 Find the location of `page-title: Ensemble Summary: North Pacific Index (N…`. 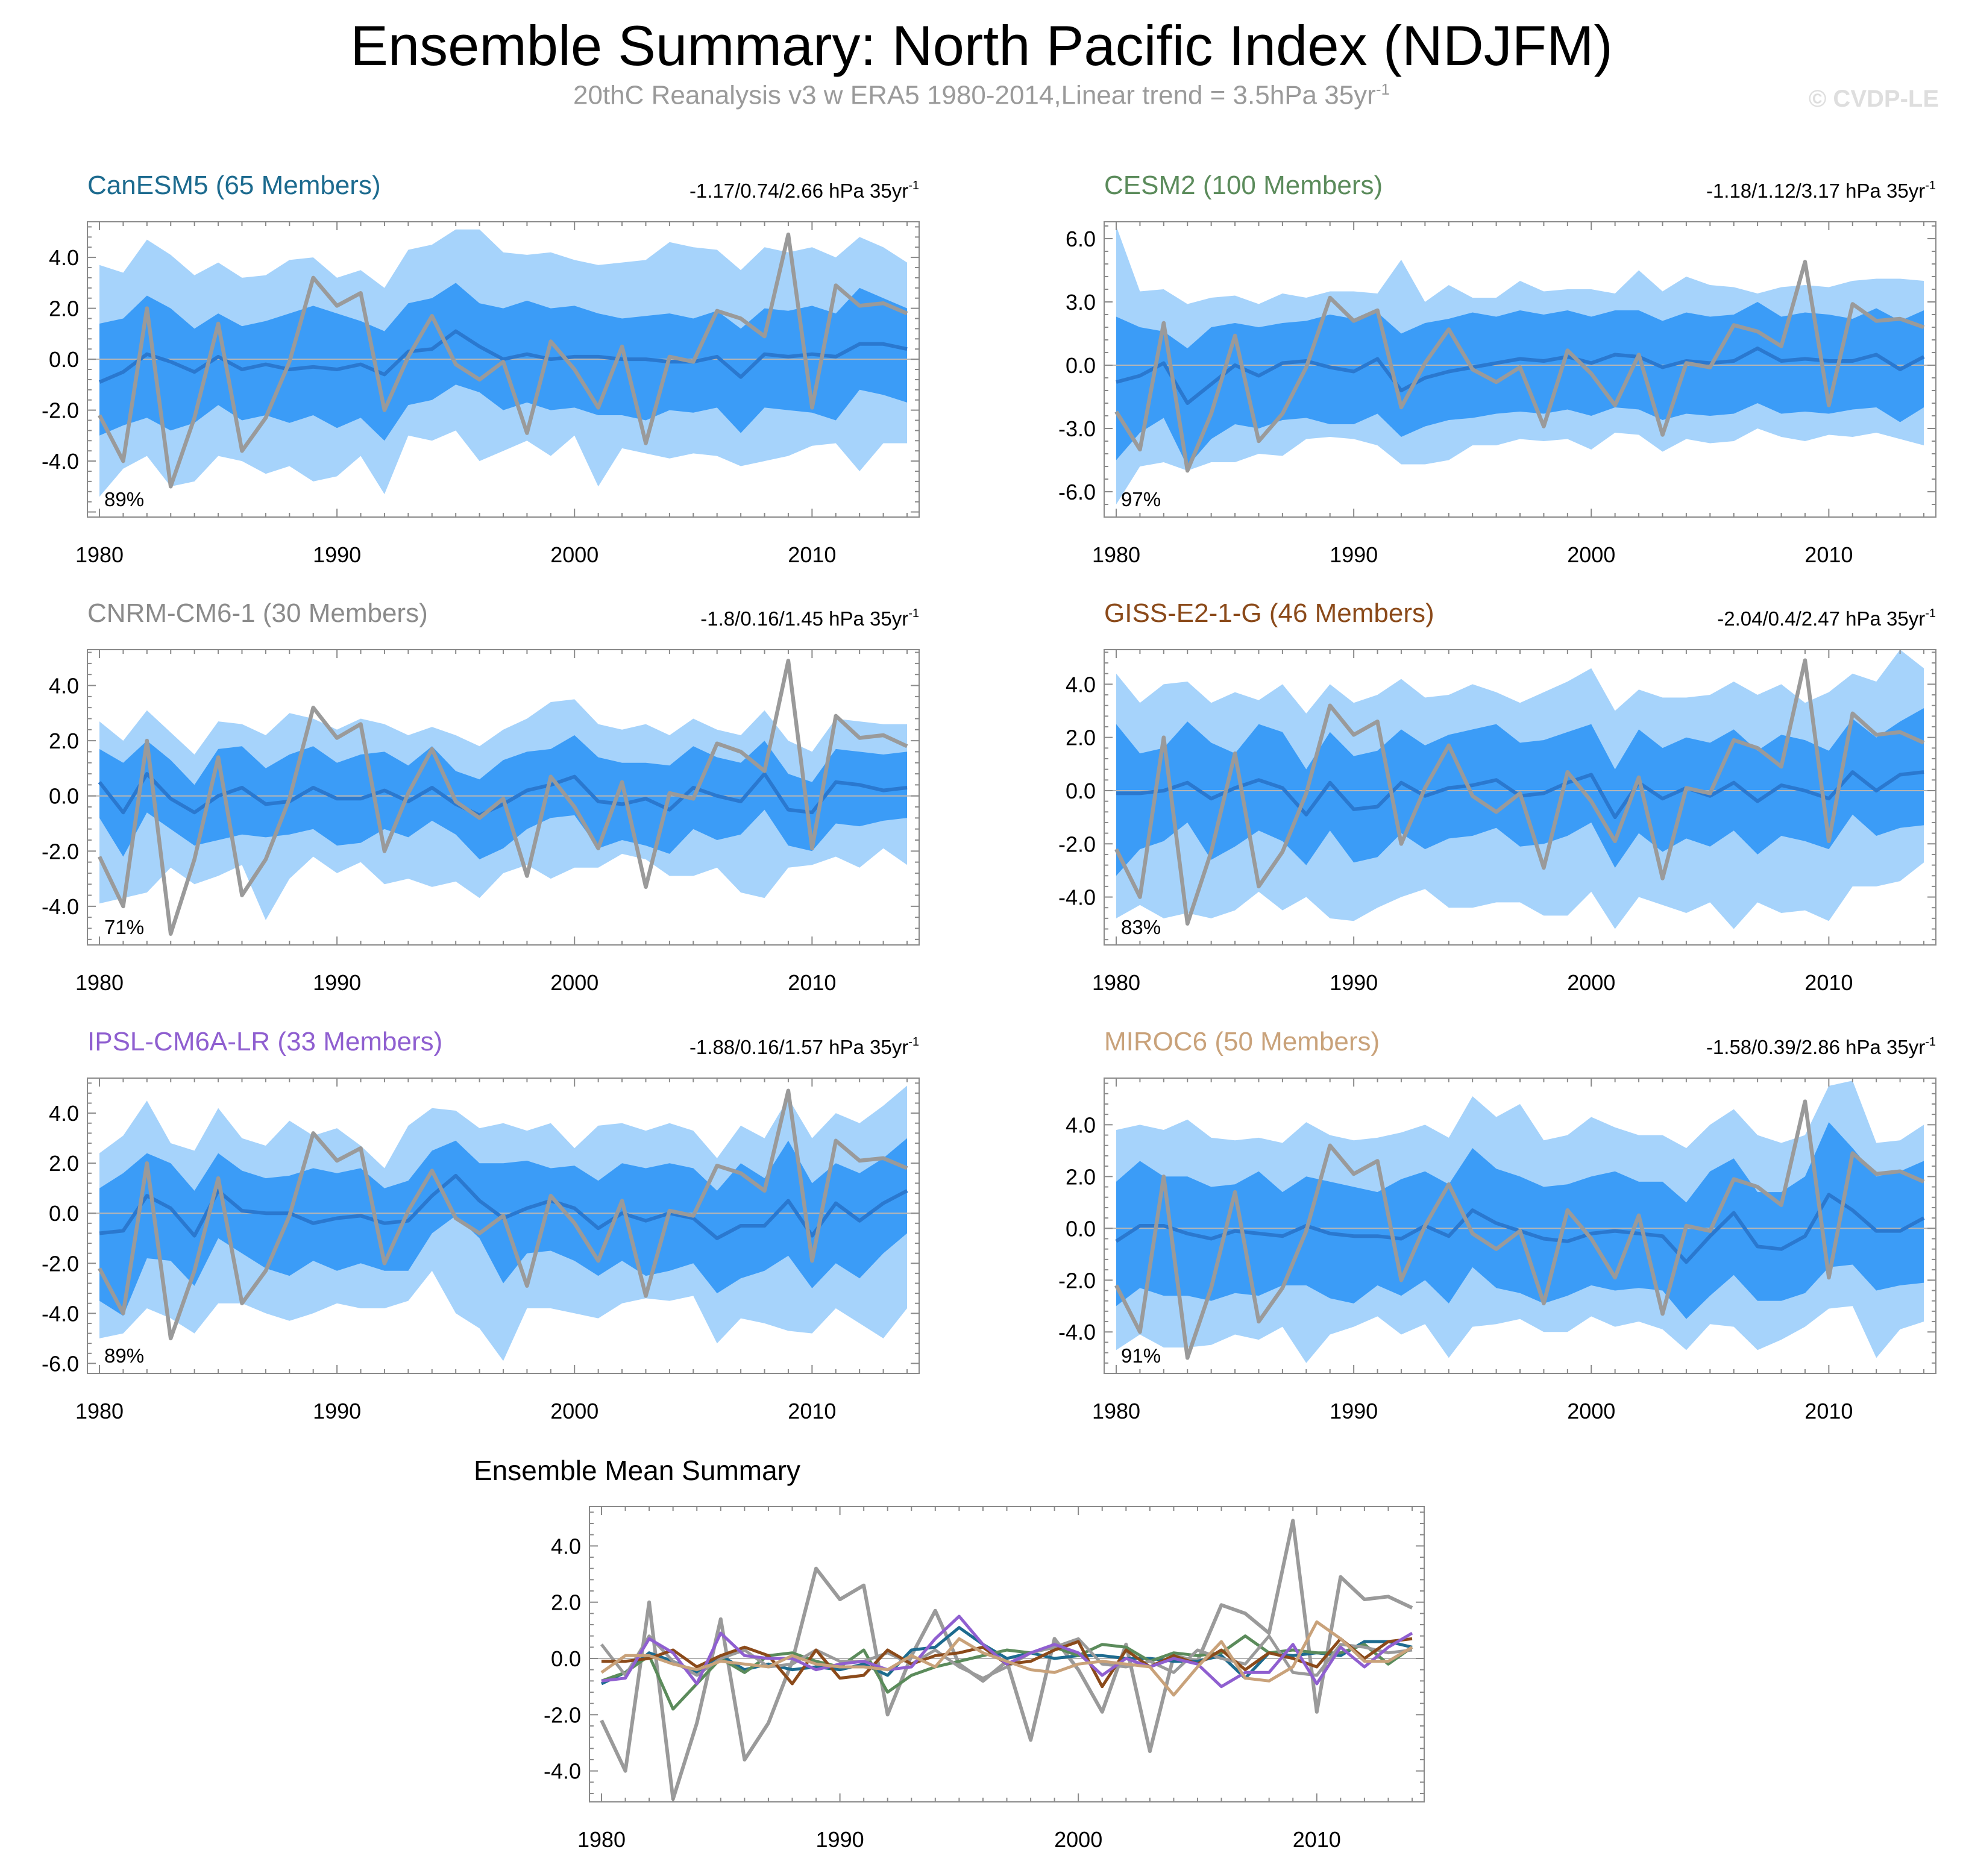

page-title: Ensemble Summary: North Pacific Index (N… is located at coordinates (981, 45).